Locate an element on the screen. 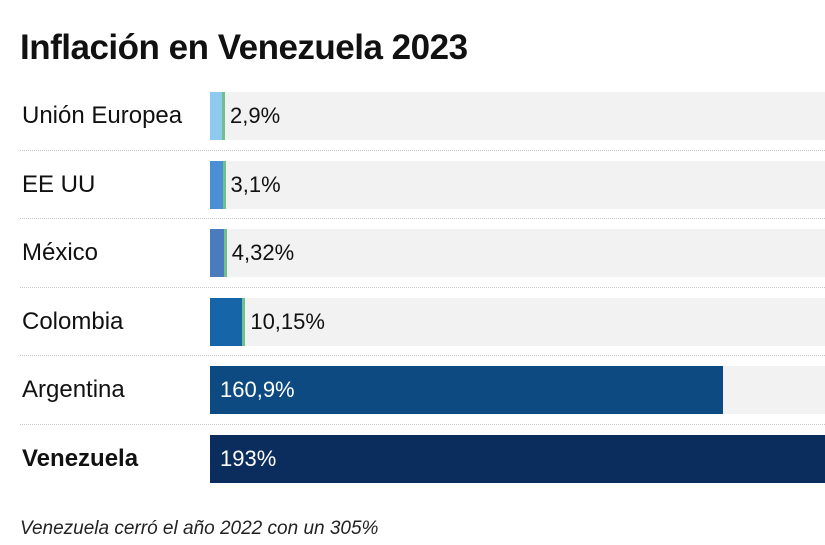 This screenshot has width=825, height=545. value-label: 2,9% is located at coordinates (255, 115).